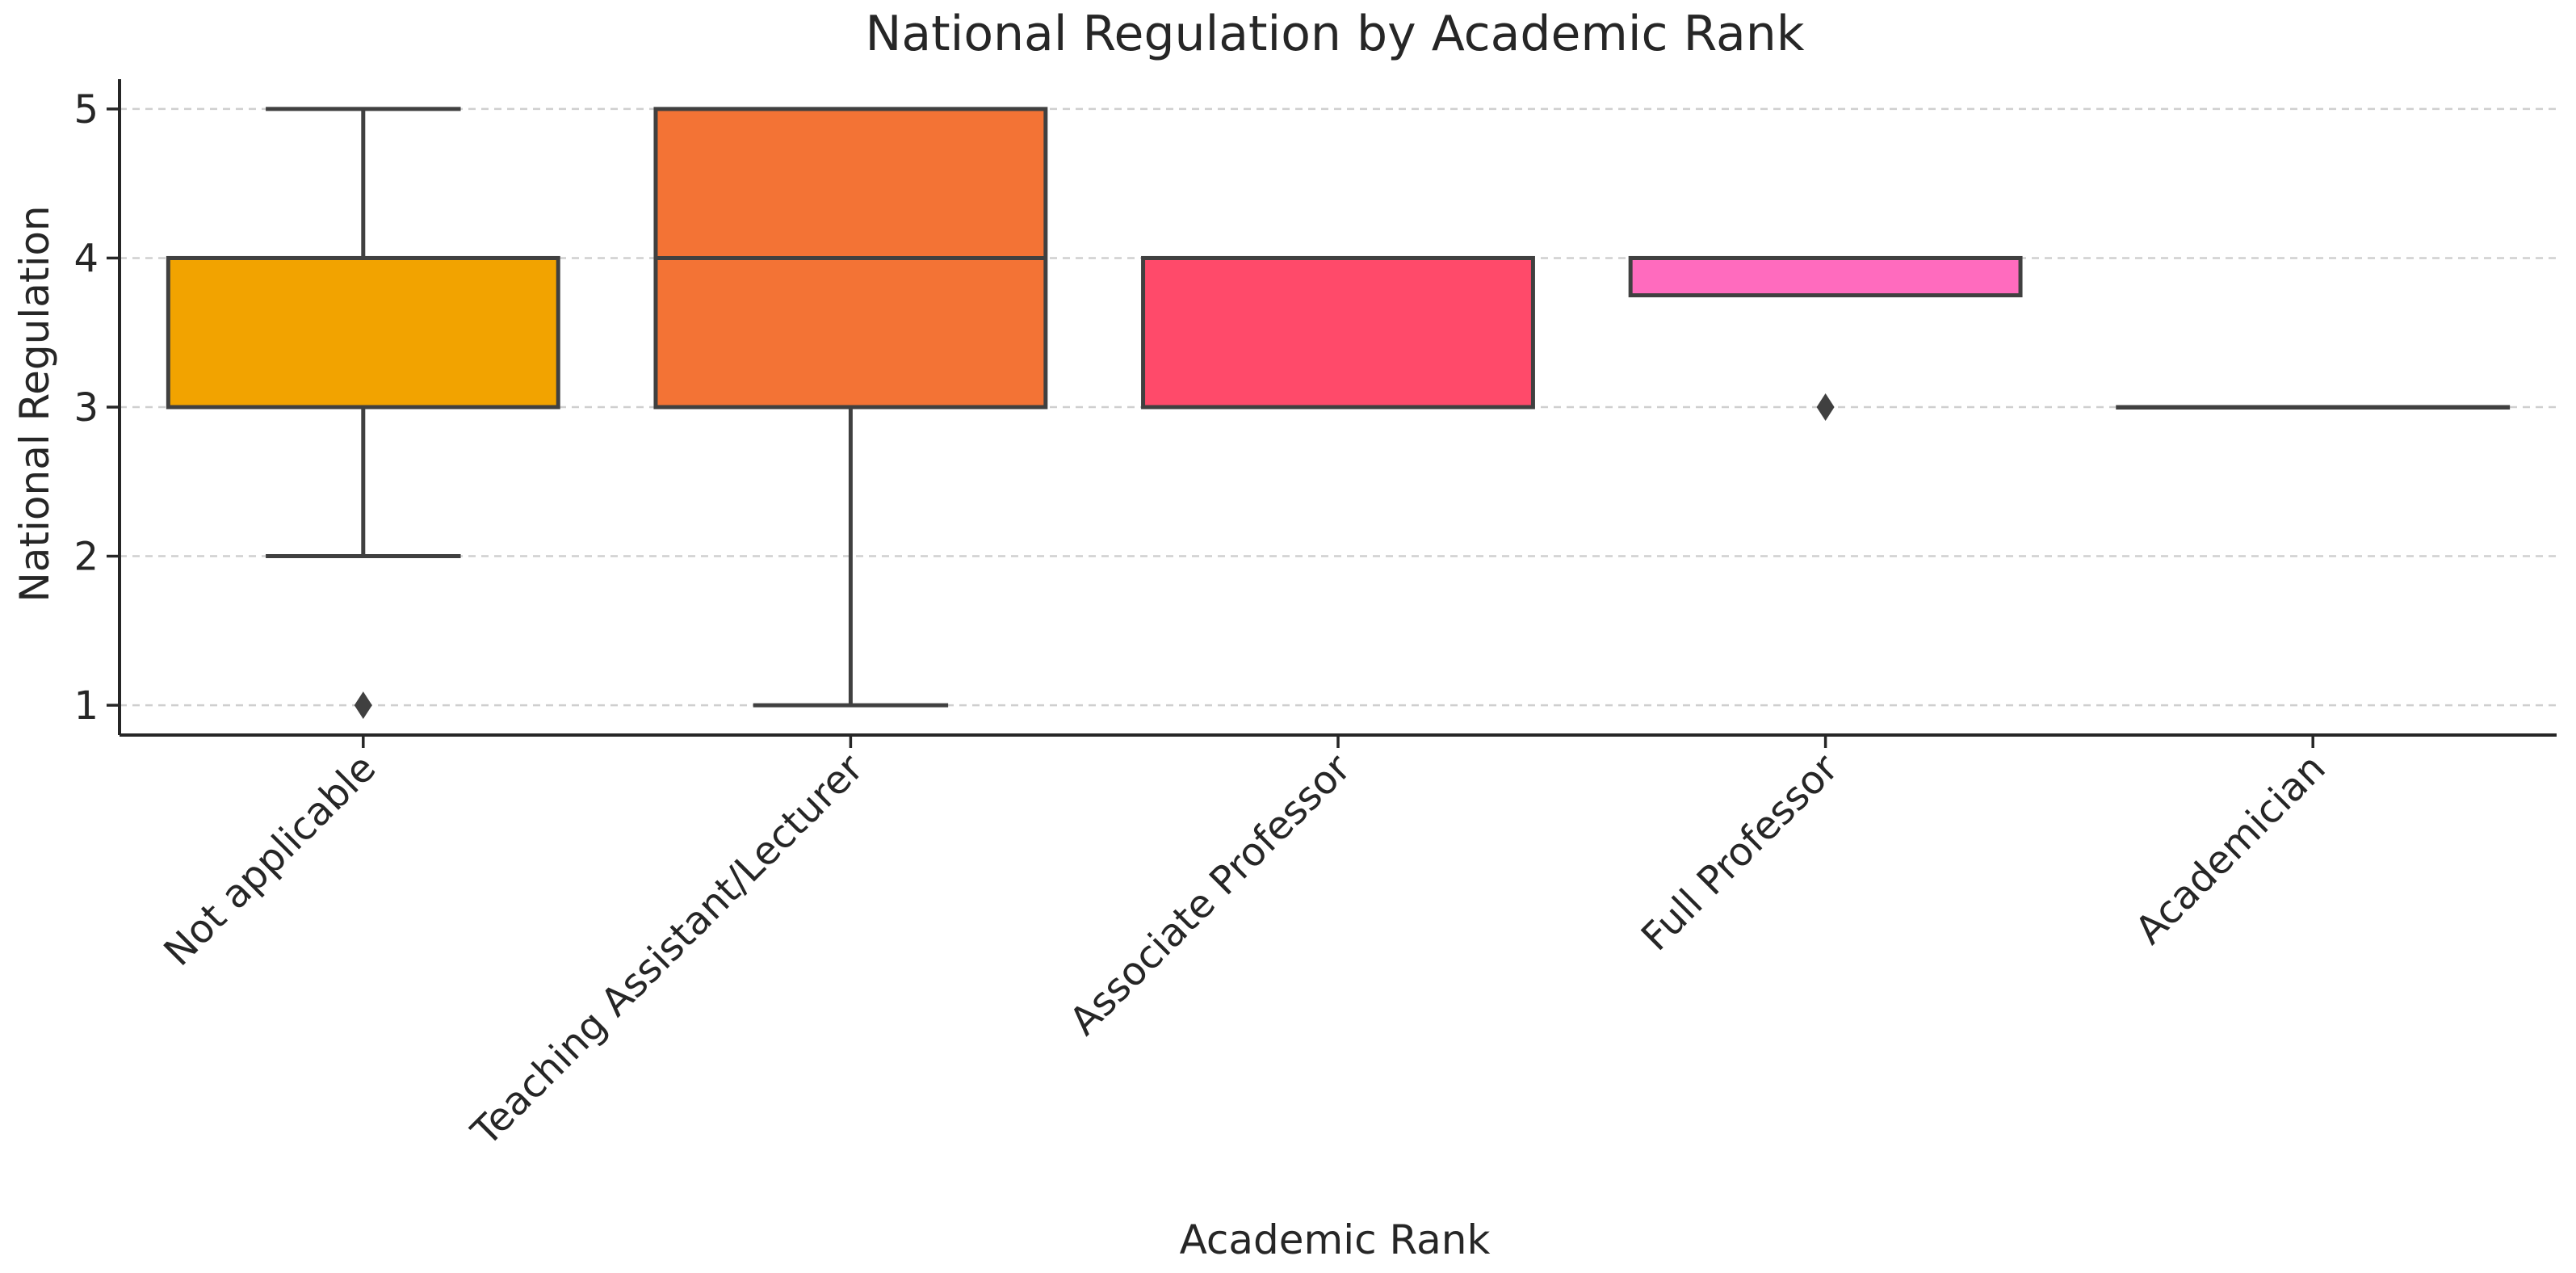 The height and width of the screenshot is (1273, 2576). I want to click on y-tick-label: 2, so click(86, 557).